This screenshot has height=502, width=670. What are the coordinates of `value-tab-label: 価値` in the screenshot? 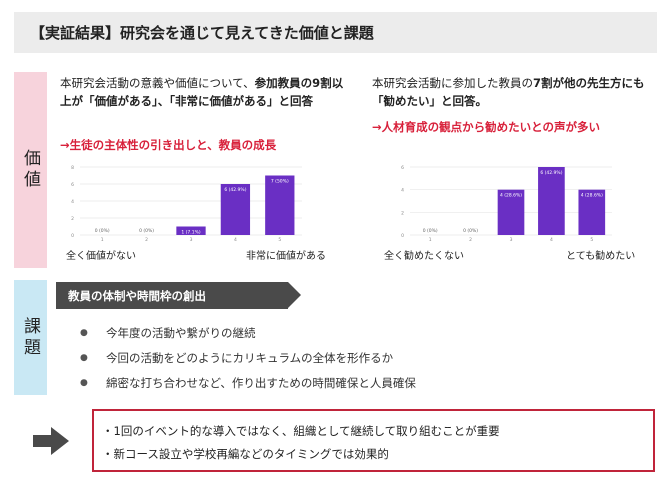 It's located at (30, 170).